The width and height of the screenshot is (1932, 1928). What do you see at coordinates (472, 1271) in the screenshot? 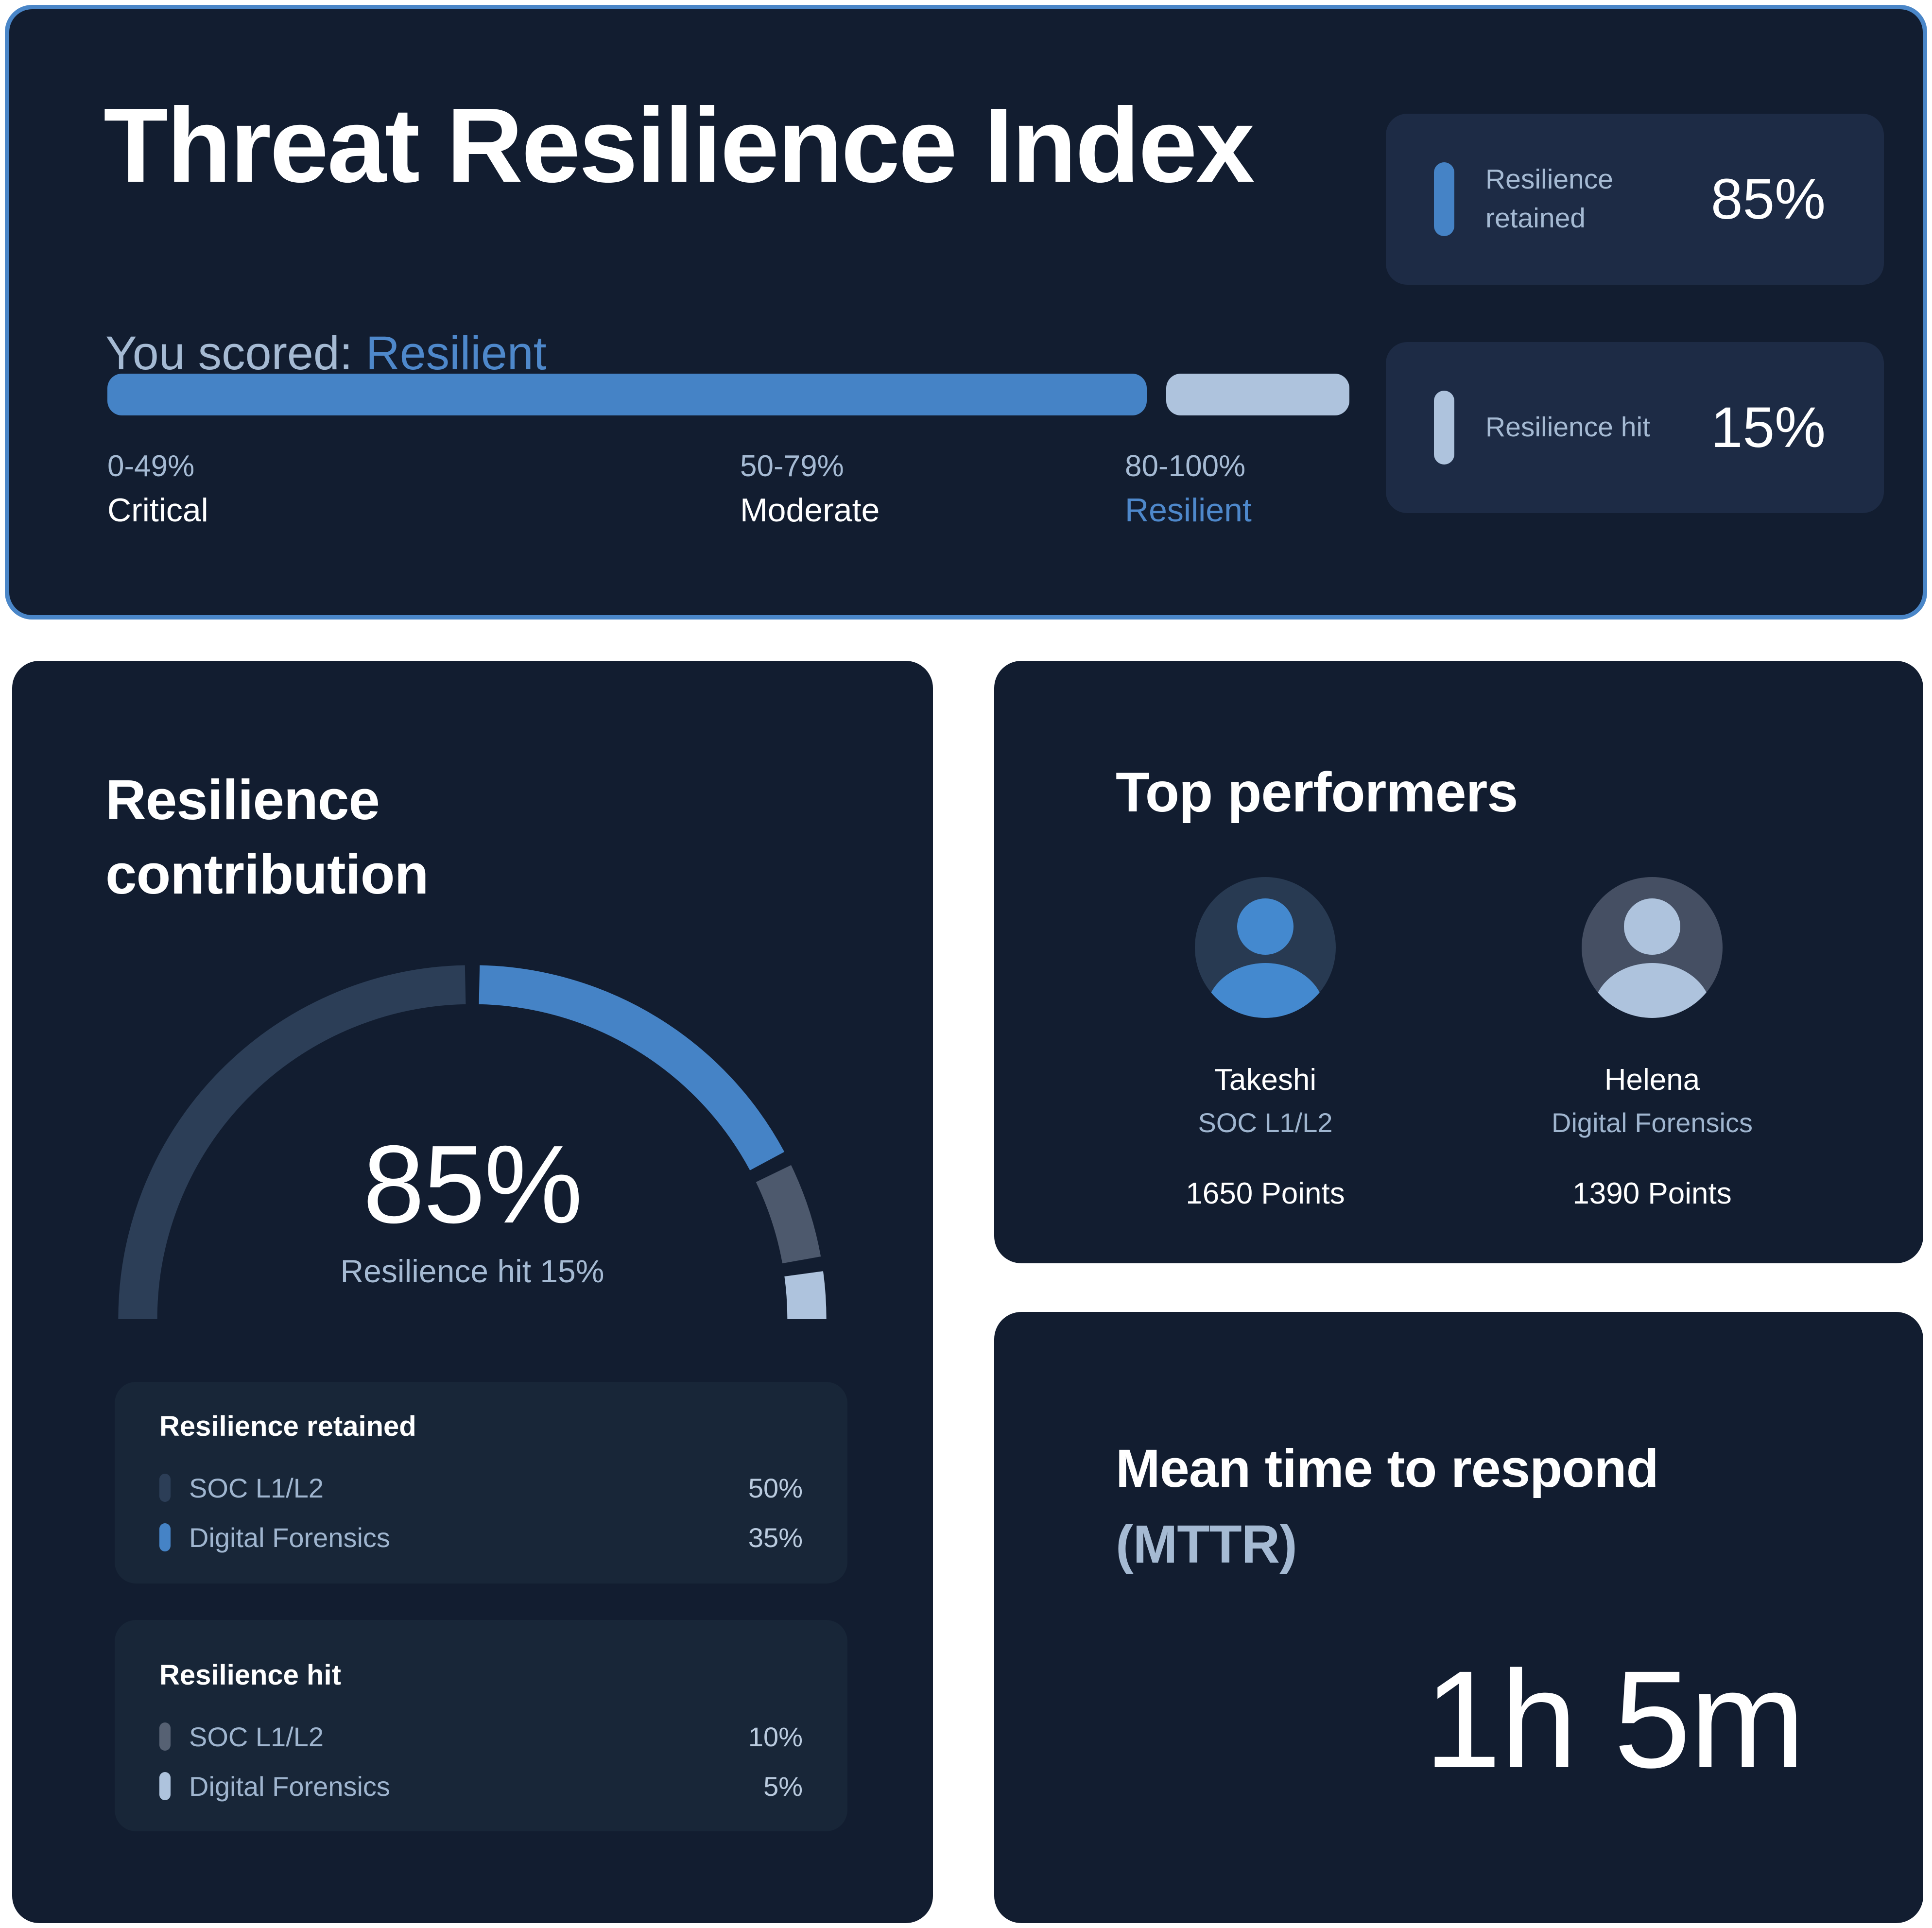
I see `gauge-caption: Resilience hit 15%` at bounding box center [472, 1271].